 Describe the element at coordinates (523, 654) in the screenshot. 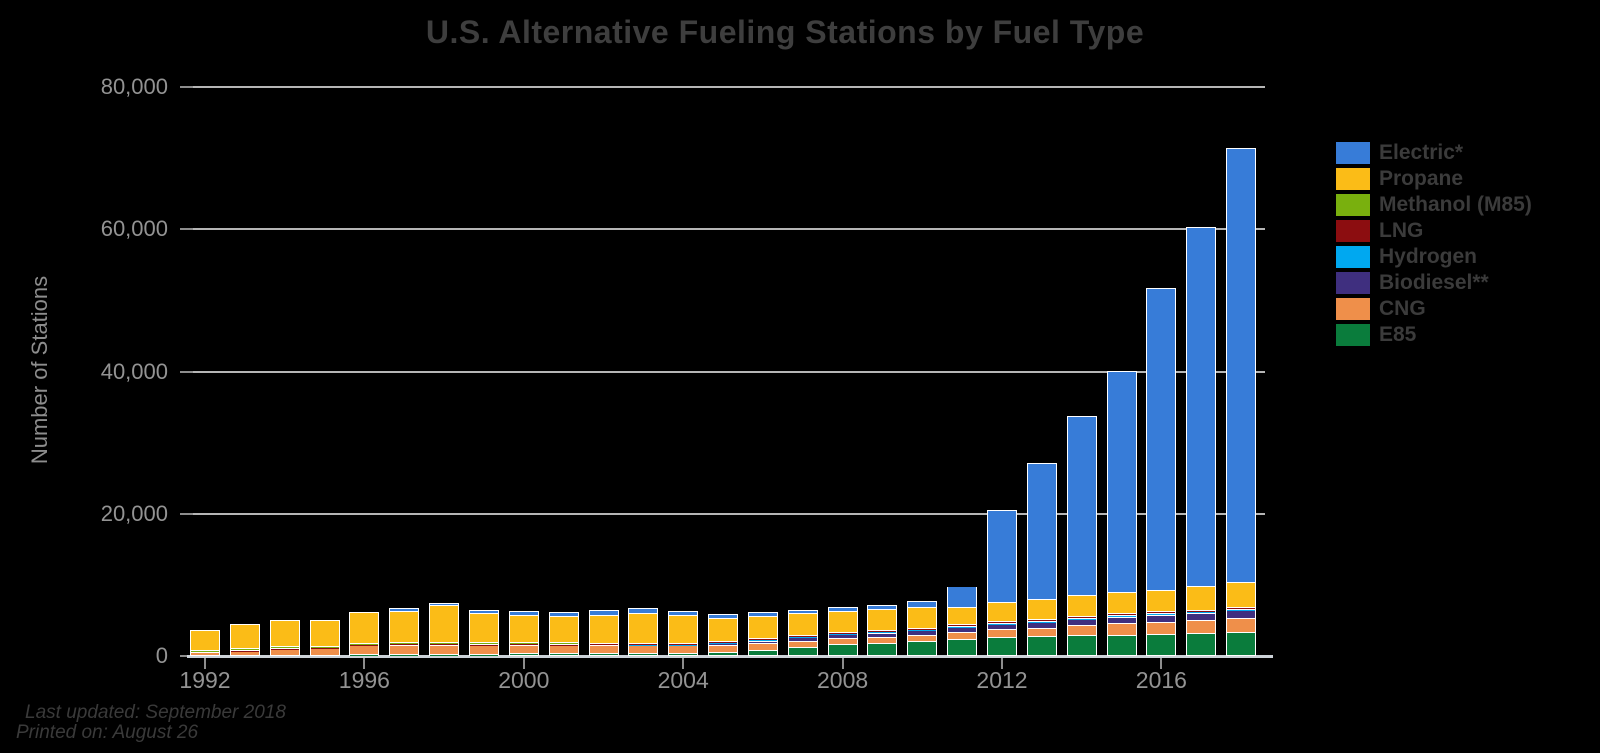

I see `bar-segment-2000-e85` at that location.